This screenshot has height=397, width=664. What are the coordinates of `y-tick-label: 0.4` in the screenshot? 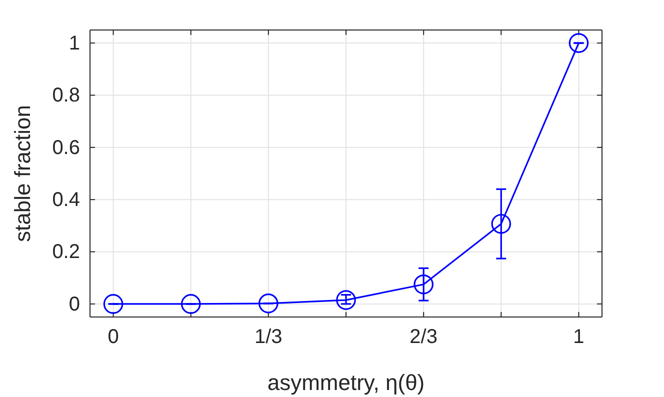 It's located at (66, 199).